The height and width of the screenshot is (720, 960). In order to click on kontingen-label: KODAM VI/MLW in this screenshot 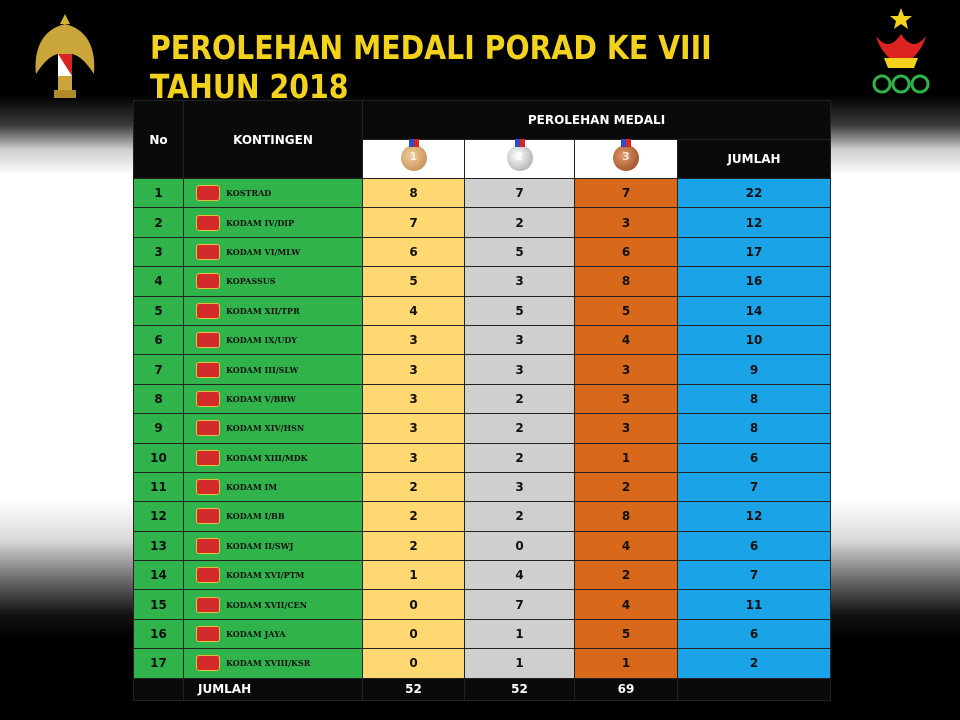, I will do `click(263, 251)`.